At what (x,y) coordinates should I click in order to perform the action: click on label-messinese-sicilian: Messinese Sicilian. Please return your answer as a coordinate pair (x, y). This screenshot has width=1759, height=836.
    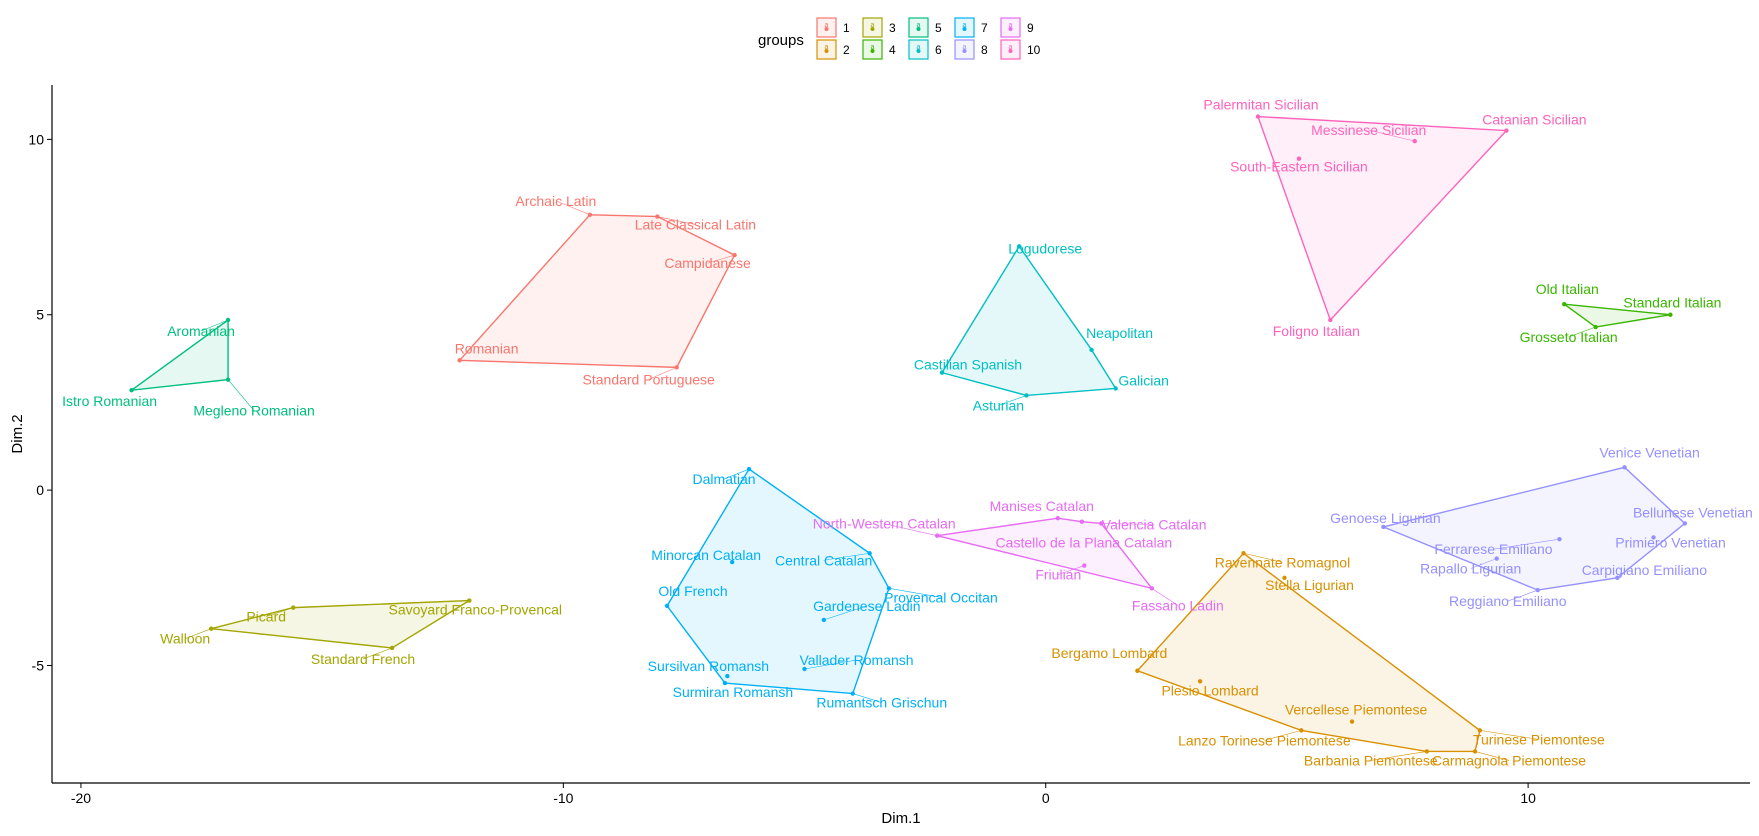
    Looking at the image, I should click on (1368, 130).